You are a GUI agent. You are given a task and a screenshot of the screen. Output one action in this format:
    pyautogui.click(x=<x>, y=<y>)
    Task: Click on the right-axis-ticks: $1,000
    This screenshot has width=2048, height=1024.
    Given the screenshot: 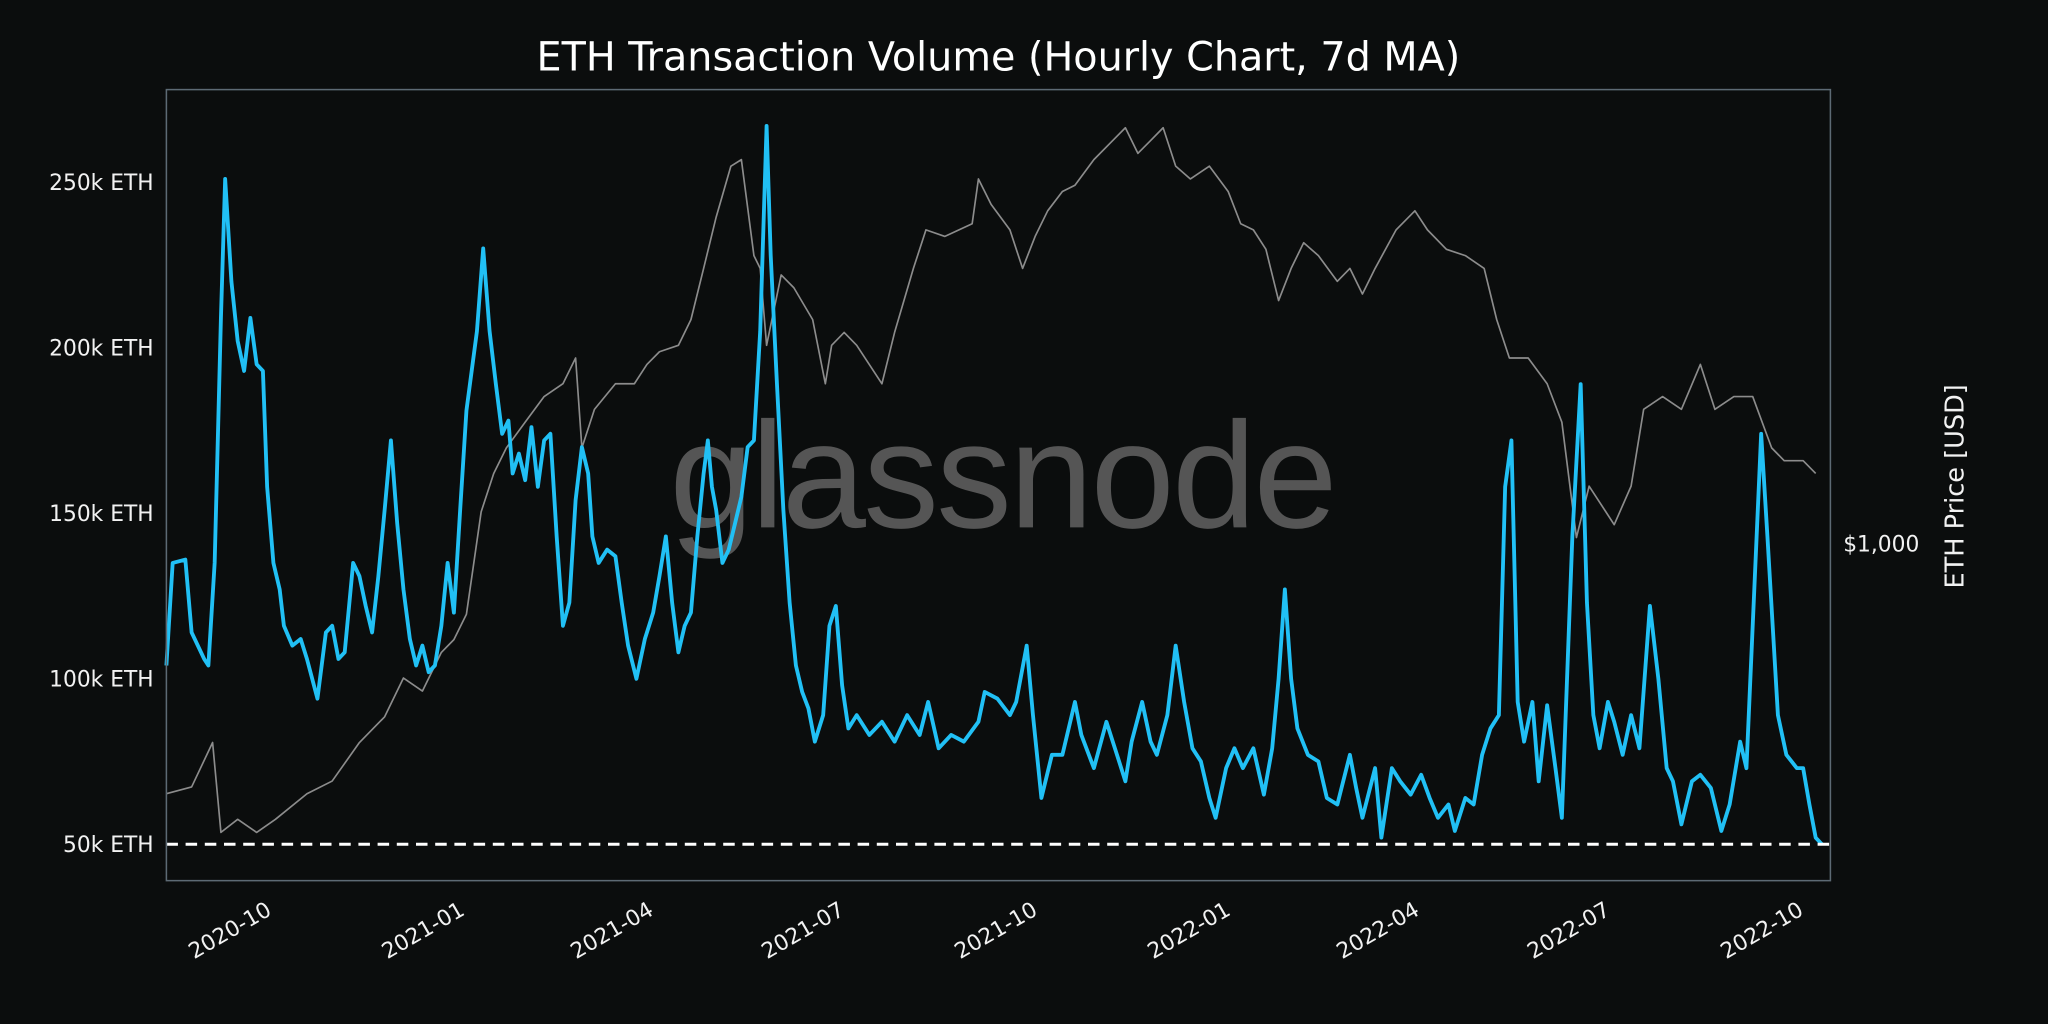 What is the action you would take?
    pyautogui.click(x=1881, y=545)
    